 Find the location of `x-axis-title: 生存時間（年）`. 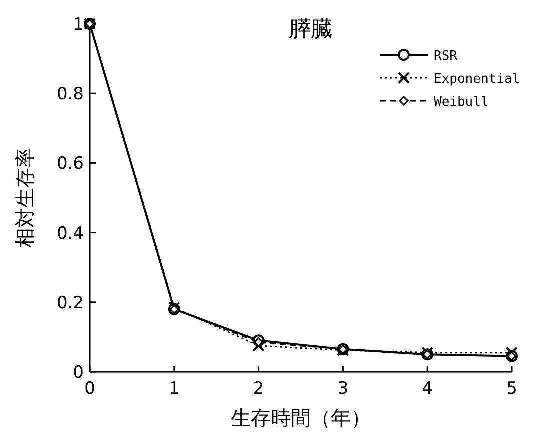

x-axis-title: 生存時間（年） is located at coordinates (301, 418).